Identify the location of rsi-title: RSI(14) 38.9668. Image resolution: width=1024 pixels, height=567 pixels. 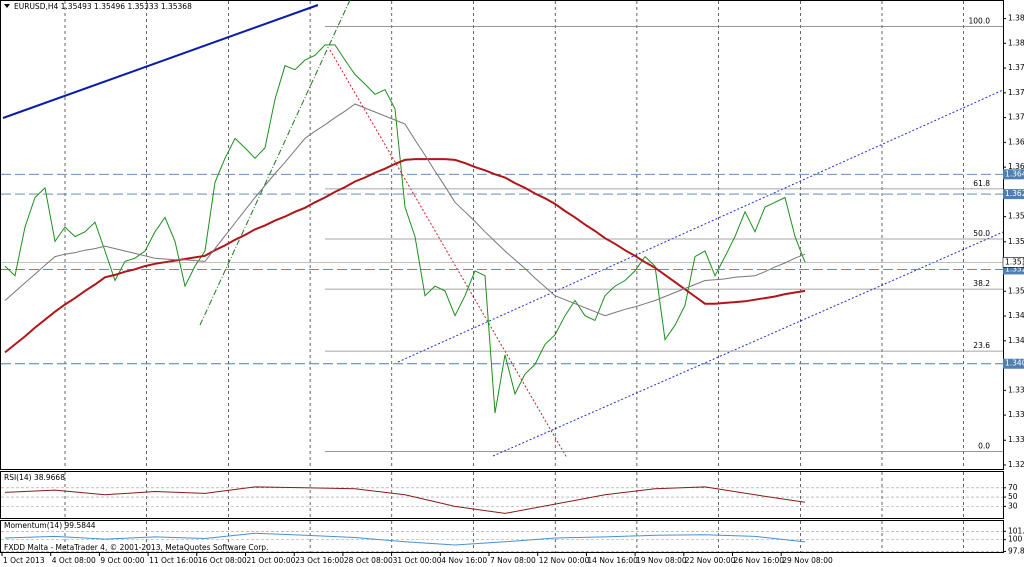
(34, 477).